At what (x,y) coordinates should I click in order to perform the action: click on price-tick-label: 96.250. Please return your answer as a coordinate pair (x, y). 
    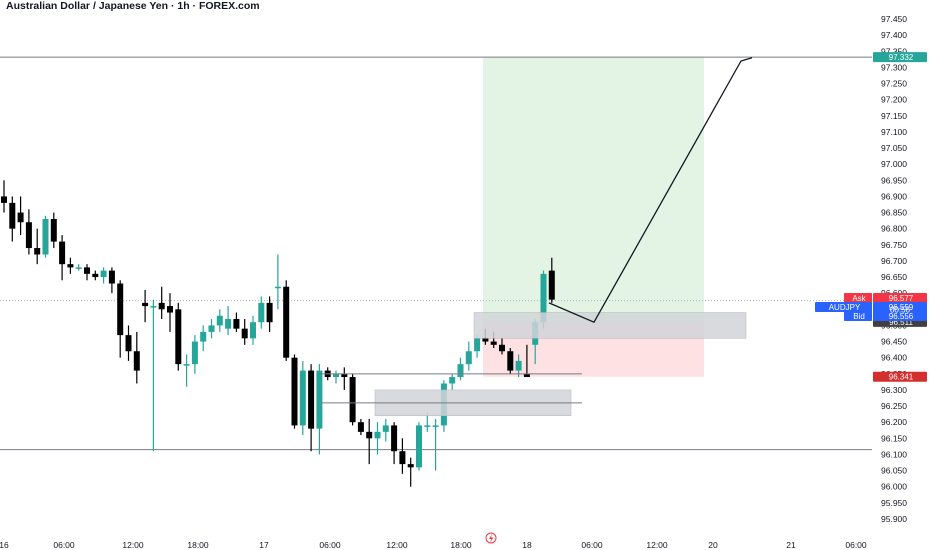
    Looking at the image, I should click on (894, 406).